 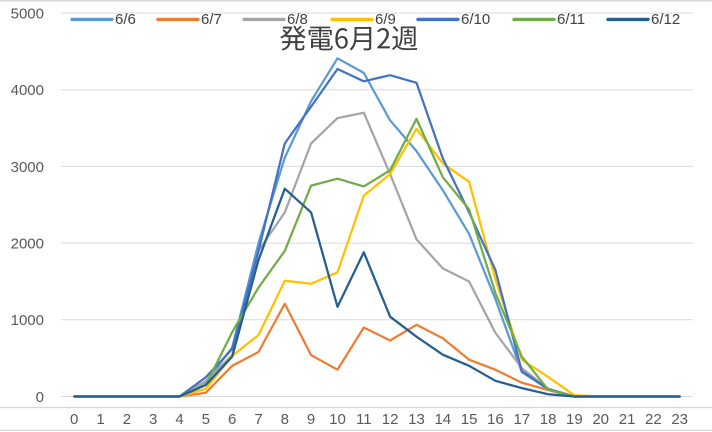 I want to click on svg-text: 6/6, so click(x=125, y=19).